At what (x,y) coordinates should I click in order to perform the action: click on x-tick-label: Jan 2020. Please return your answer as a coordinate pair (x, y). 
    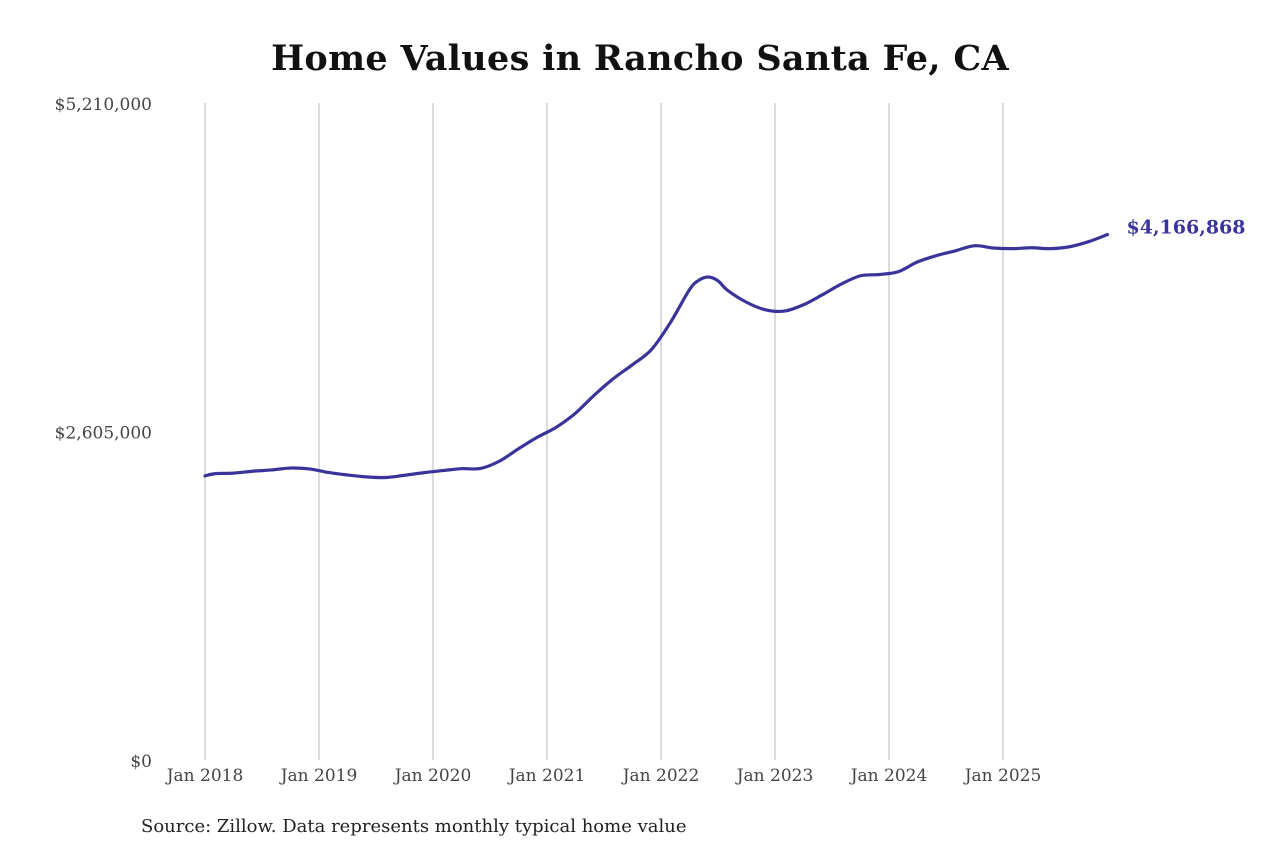
    Looking at the image, I should click on (432, 776).